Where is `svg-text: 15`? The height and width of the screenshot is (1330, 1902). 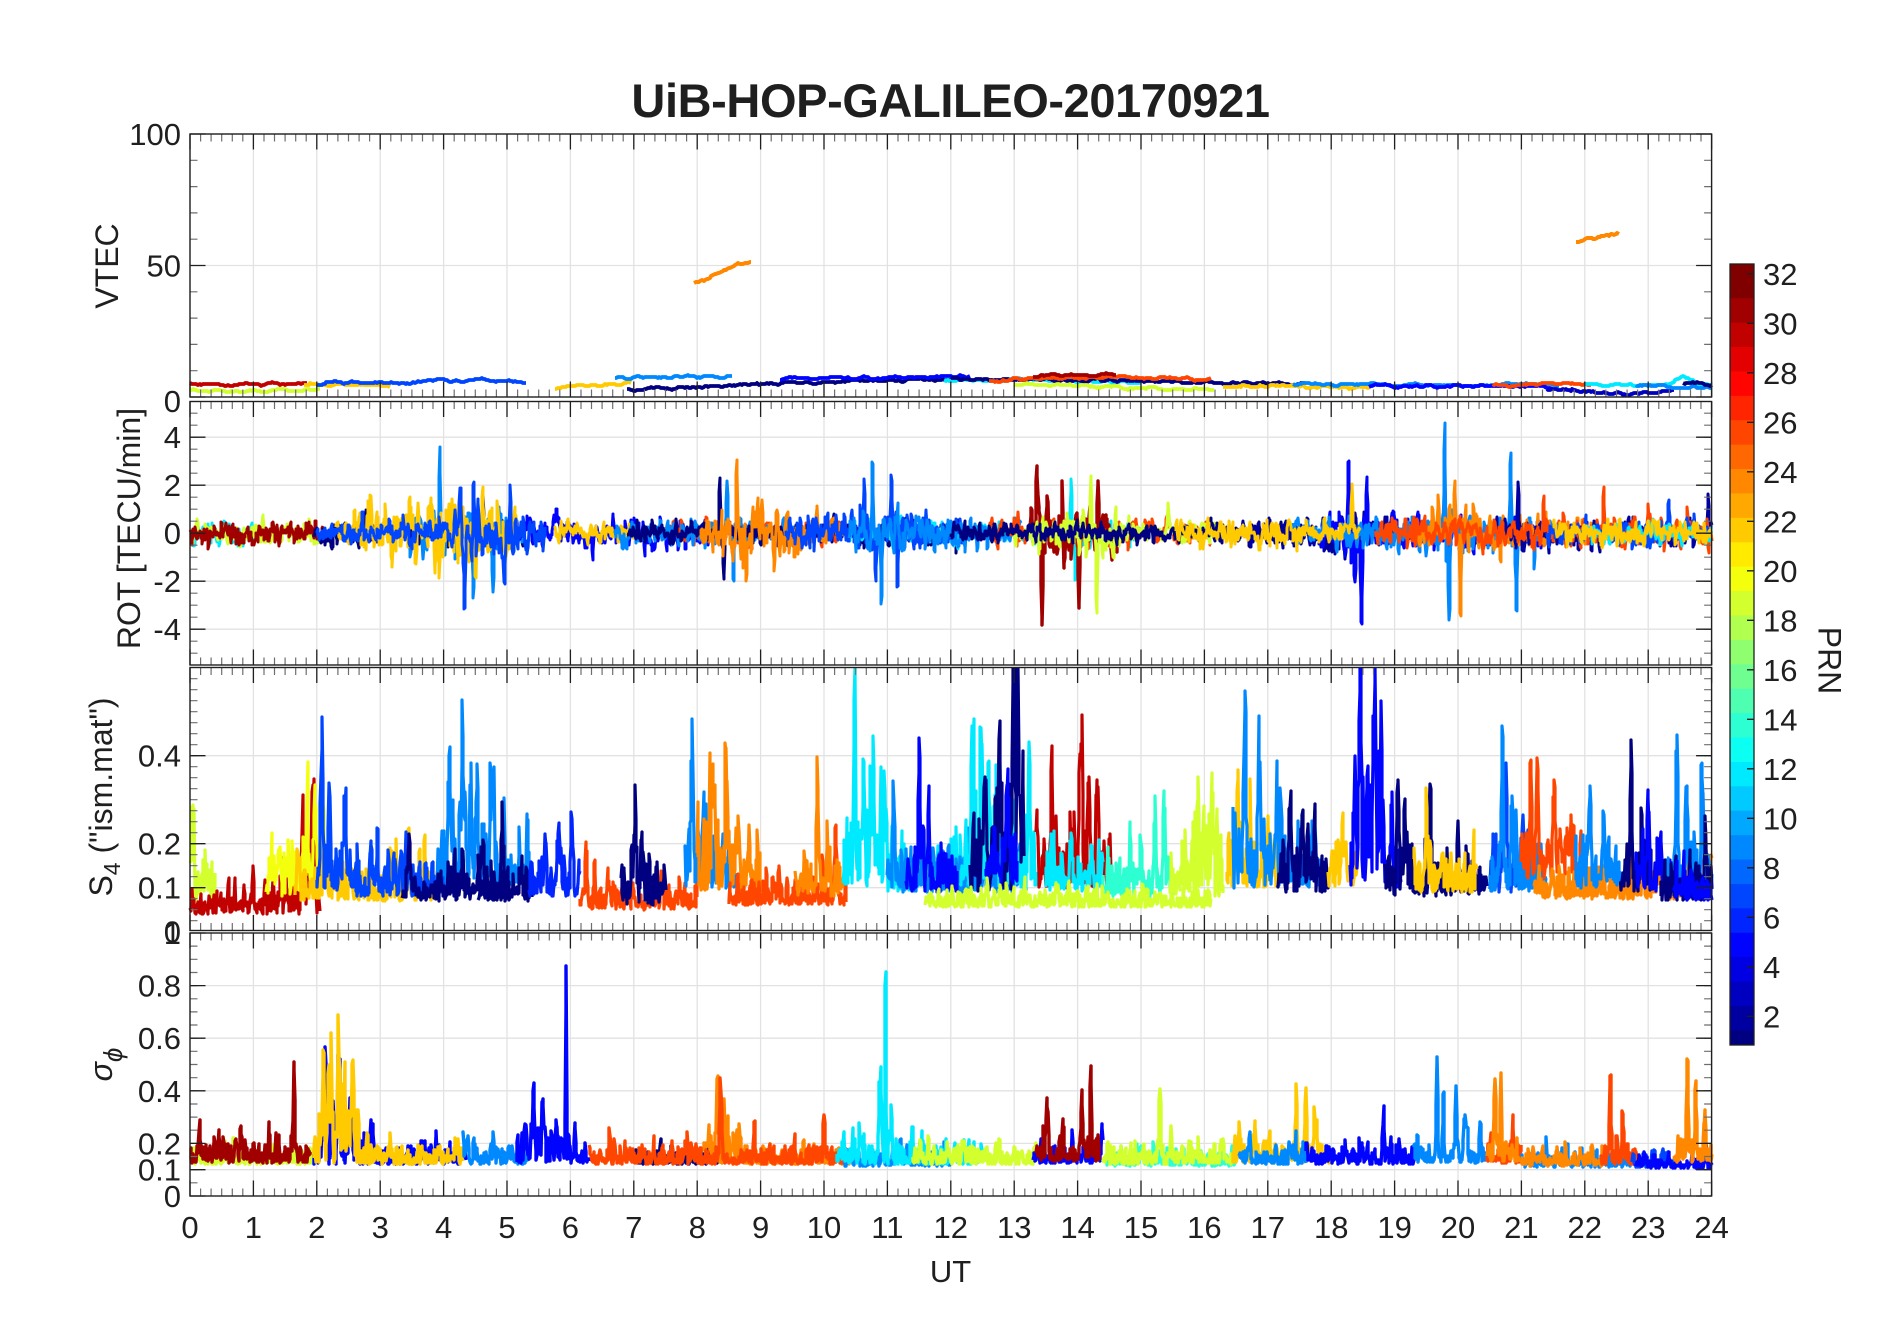
svg-text: 15 is located at coordinates (1141, 1227).